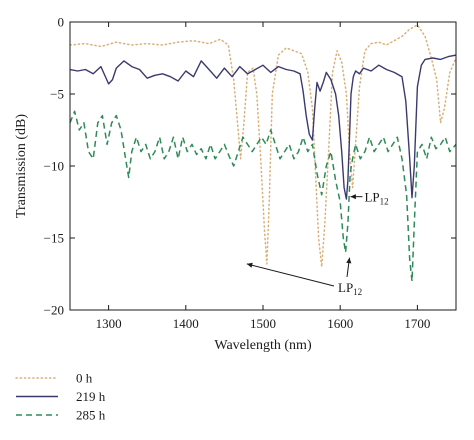  Describe the element at coordinates (61, 22) in the screenshot. I see `y-tick-label: 0` at that location.